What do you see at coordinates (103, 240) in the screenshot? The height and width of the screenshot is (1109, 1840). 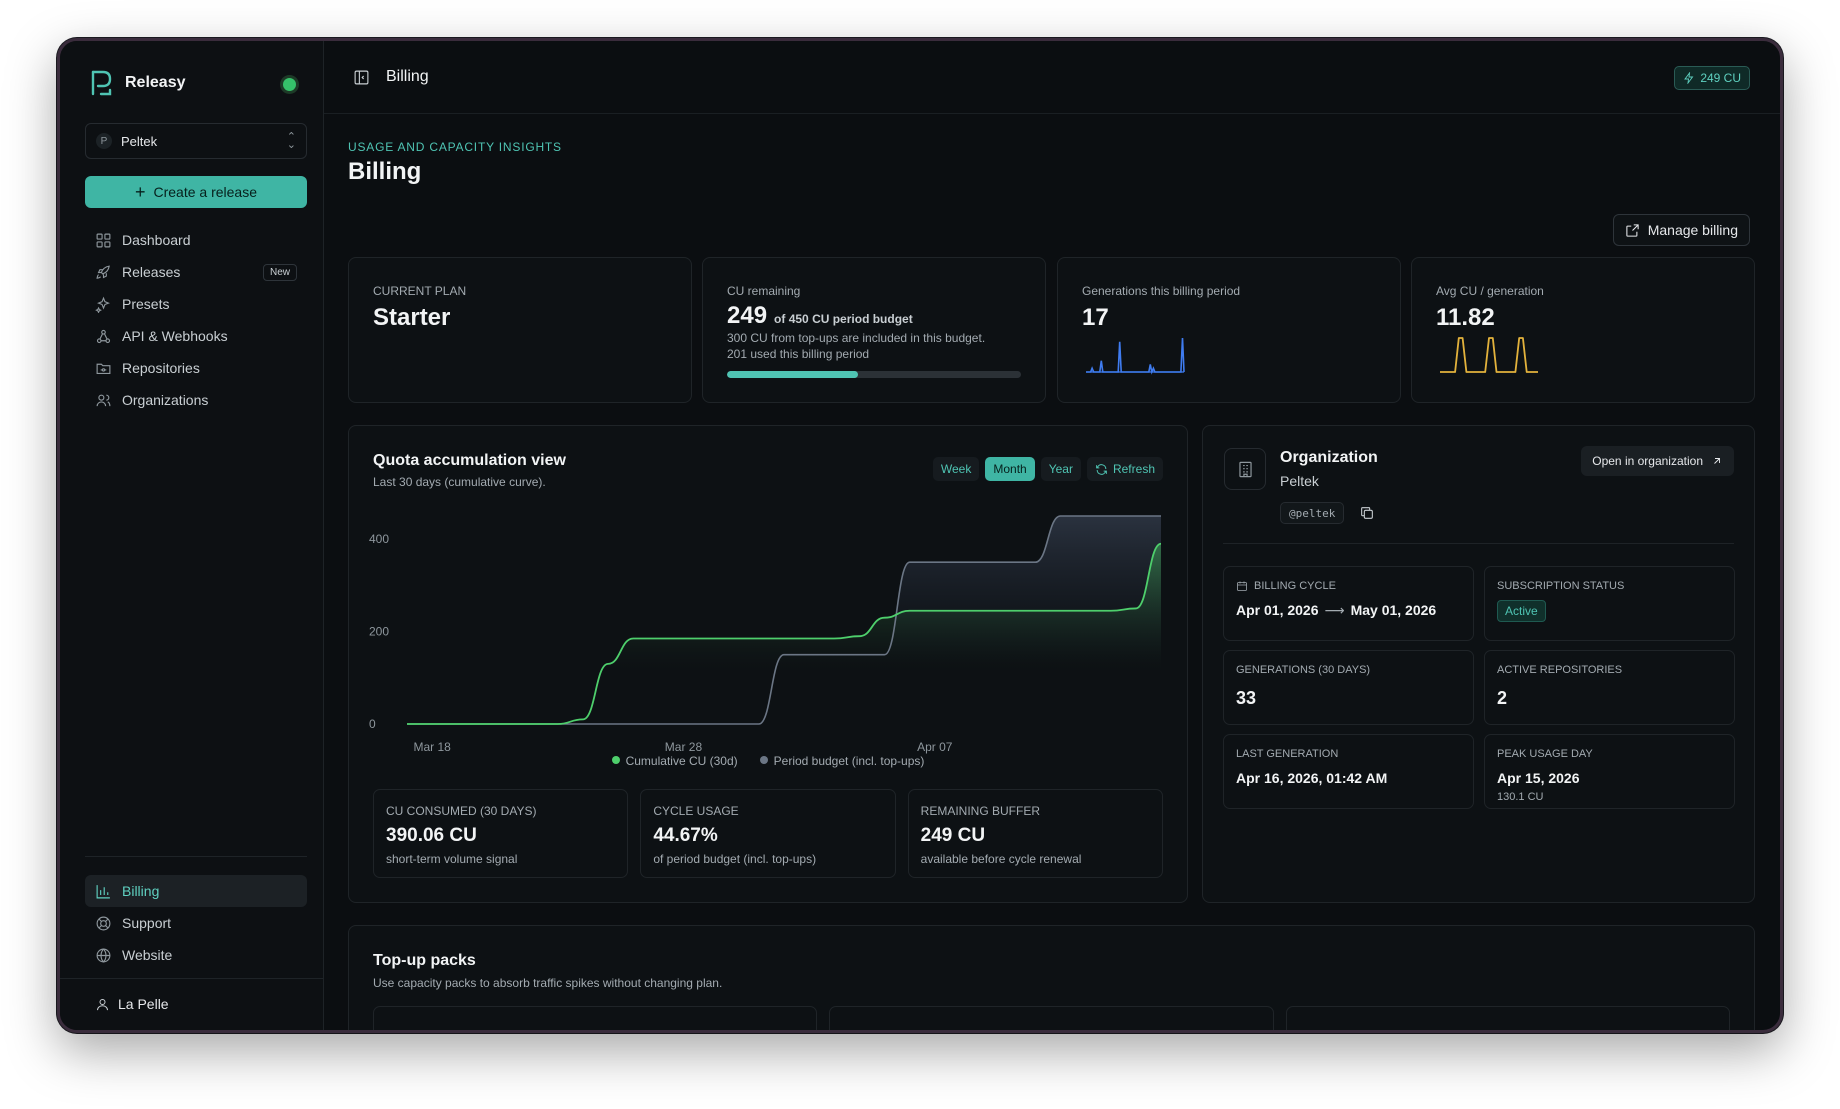 I see `dashboard-icon` at bounding box center [103, 240].